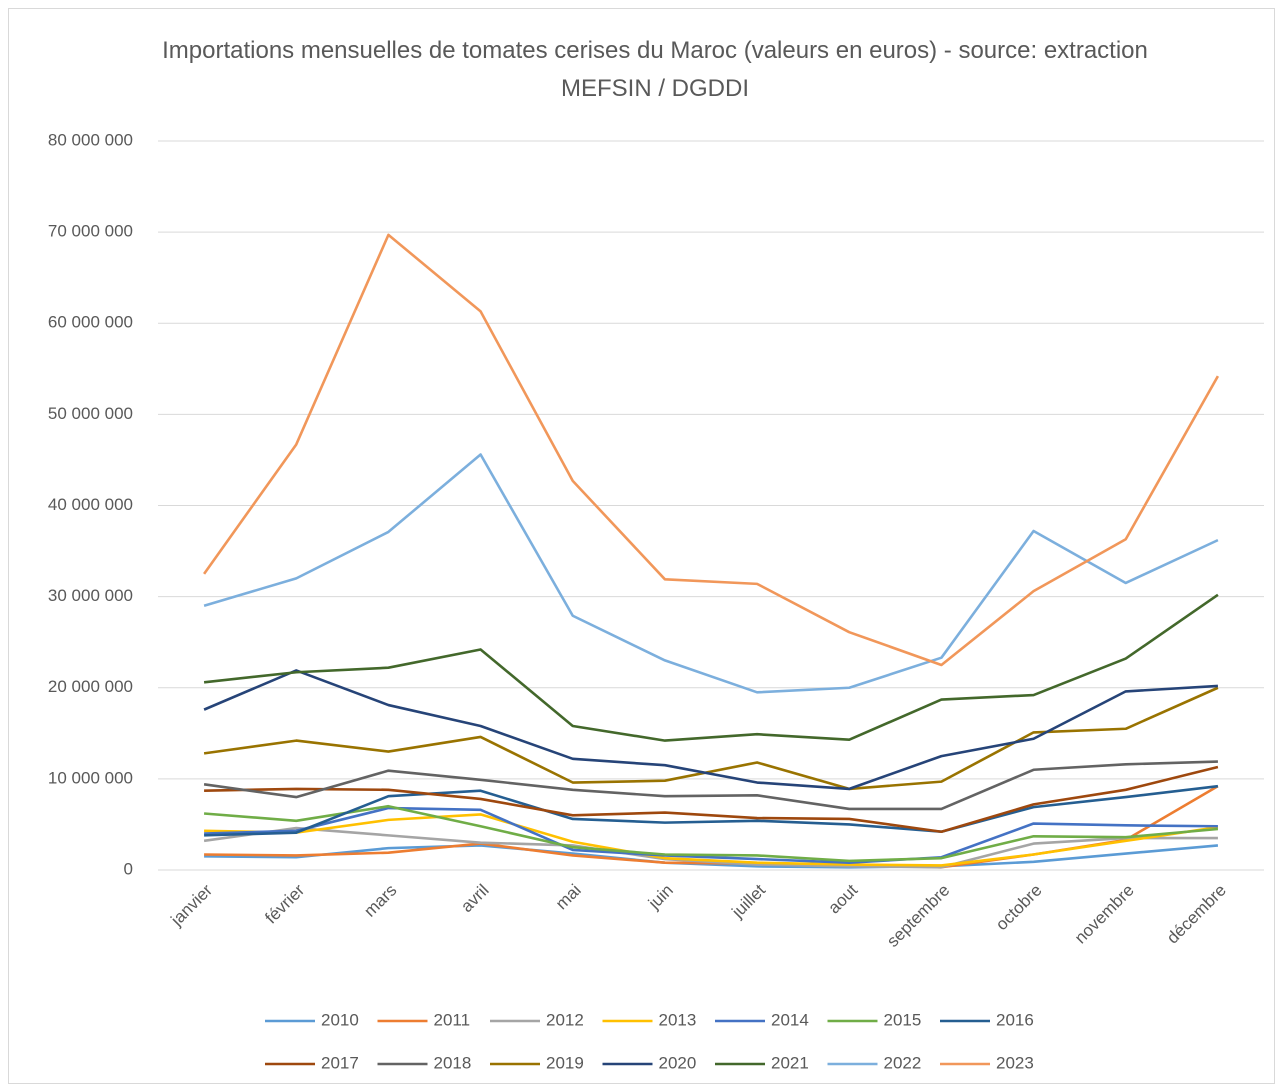  I want to click on legend-label: 2011, so click(452, 1019).